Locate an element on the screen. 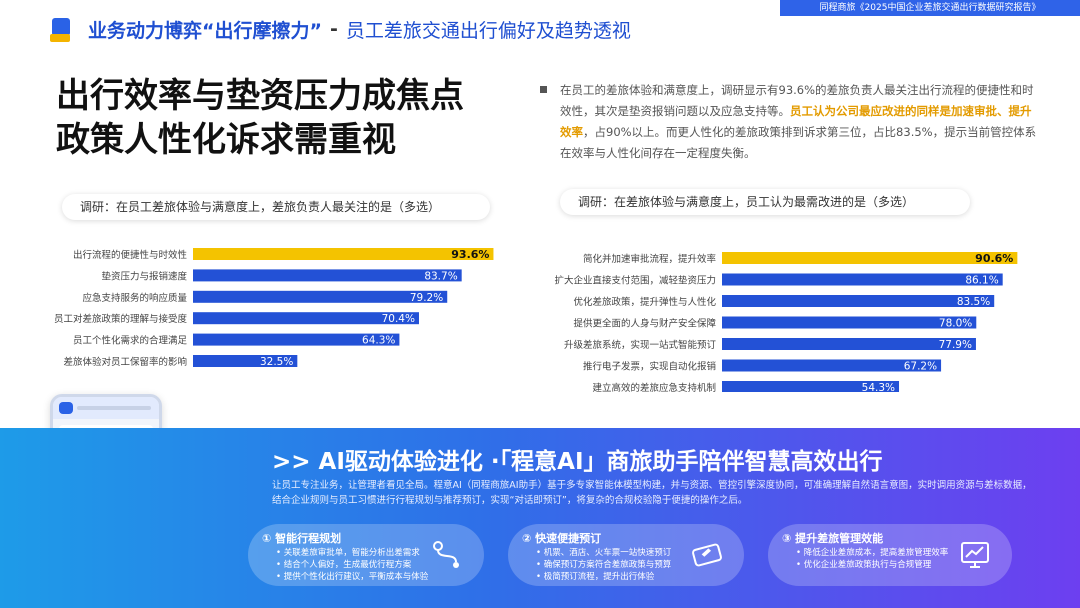  category-label: 简化并加速审批流程，提升效率 is located at coordinates (650, 259).